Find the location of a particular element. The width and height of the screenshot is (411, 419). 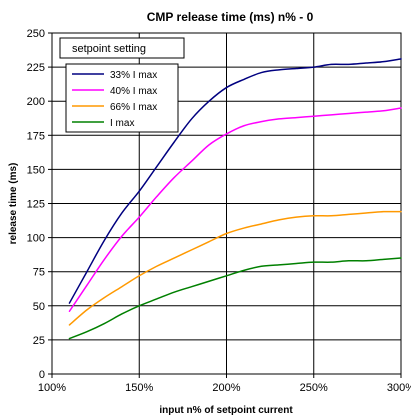

x-axis-label: input n% of setpoint current is located at coordinates (226, 410).